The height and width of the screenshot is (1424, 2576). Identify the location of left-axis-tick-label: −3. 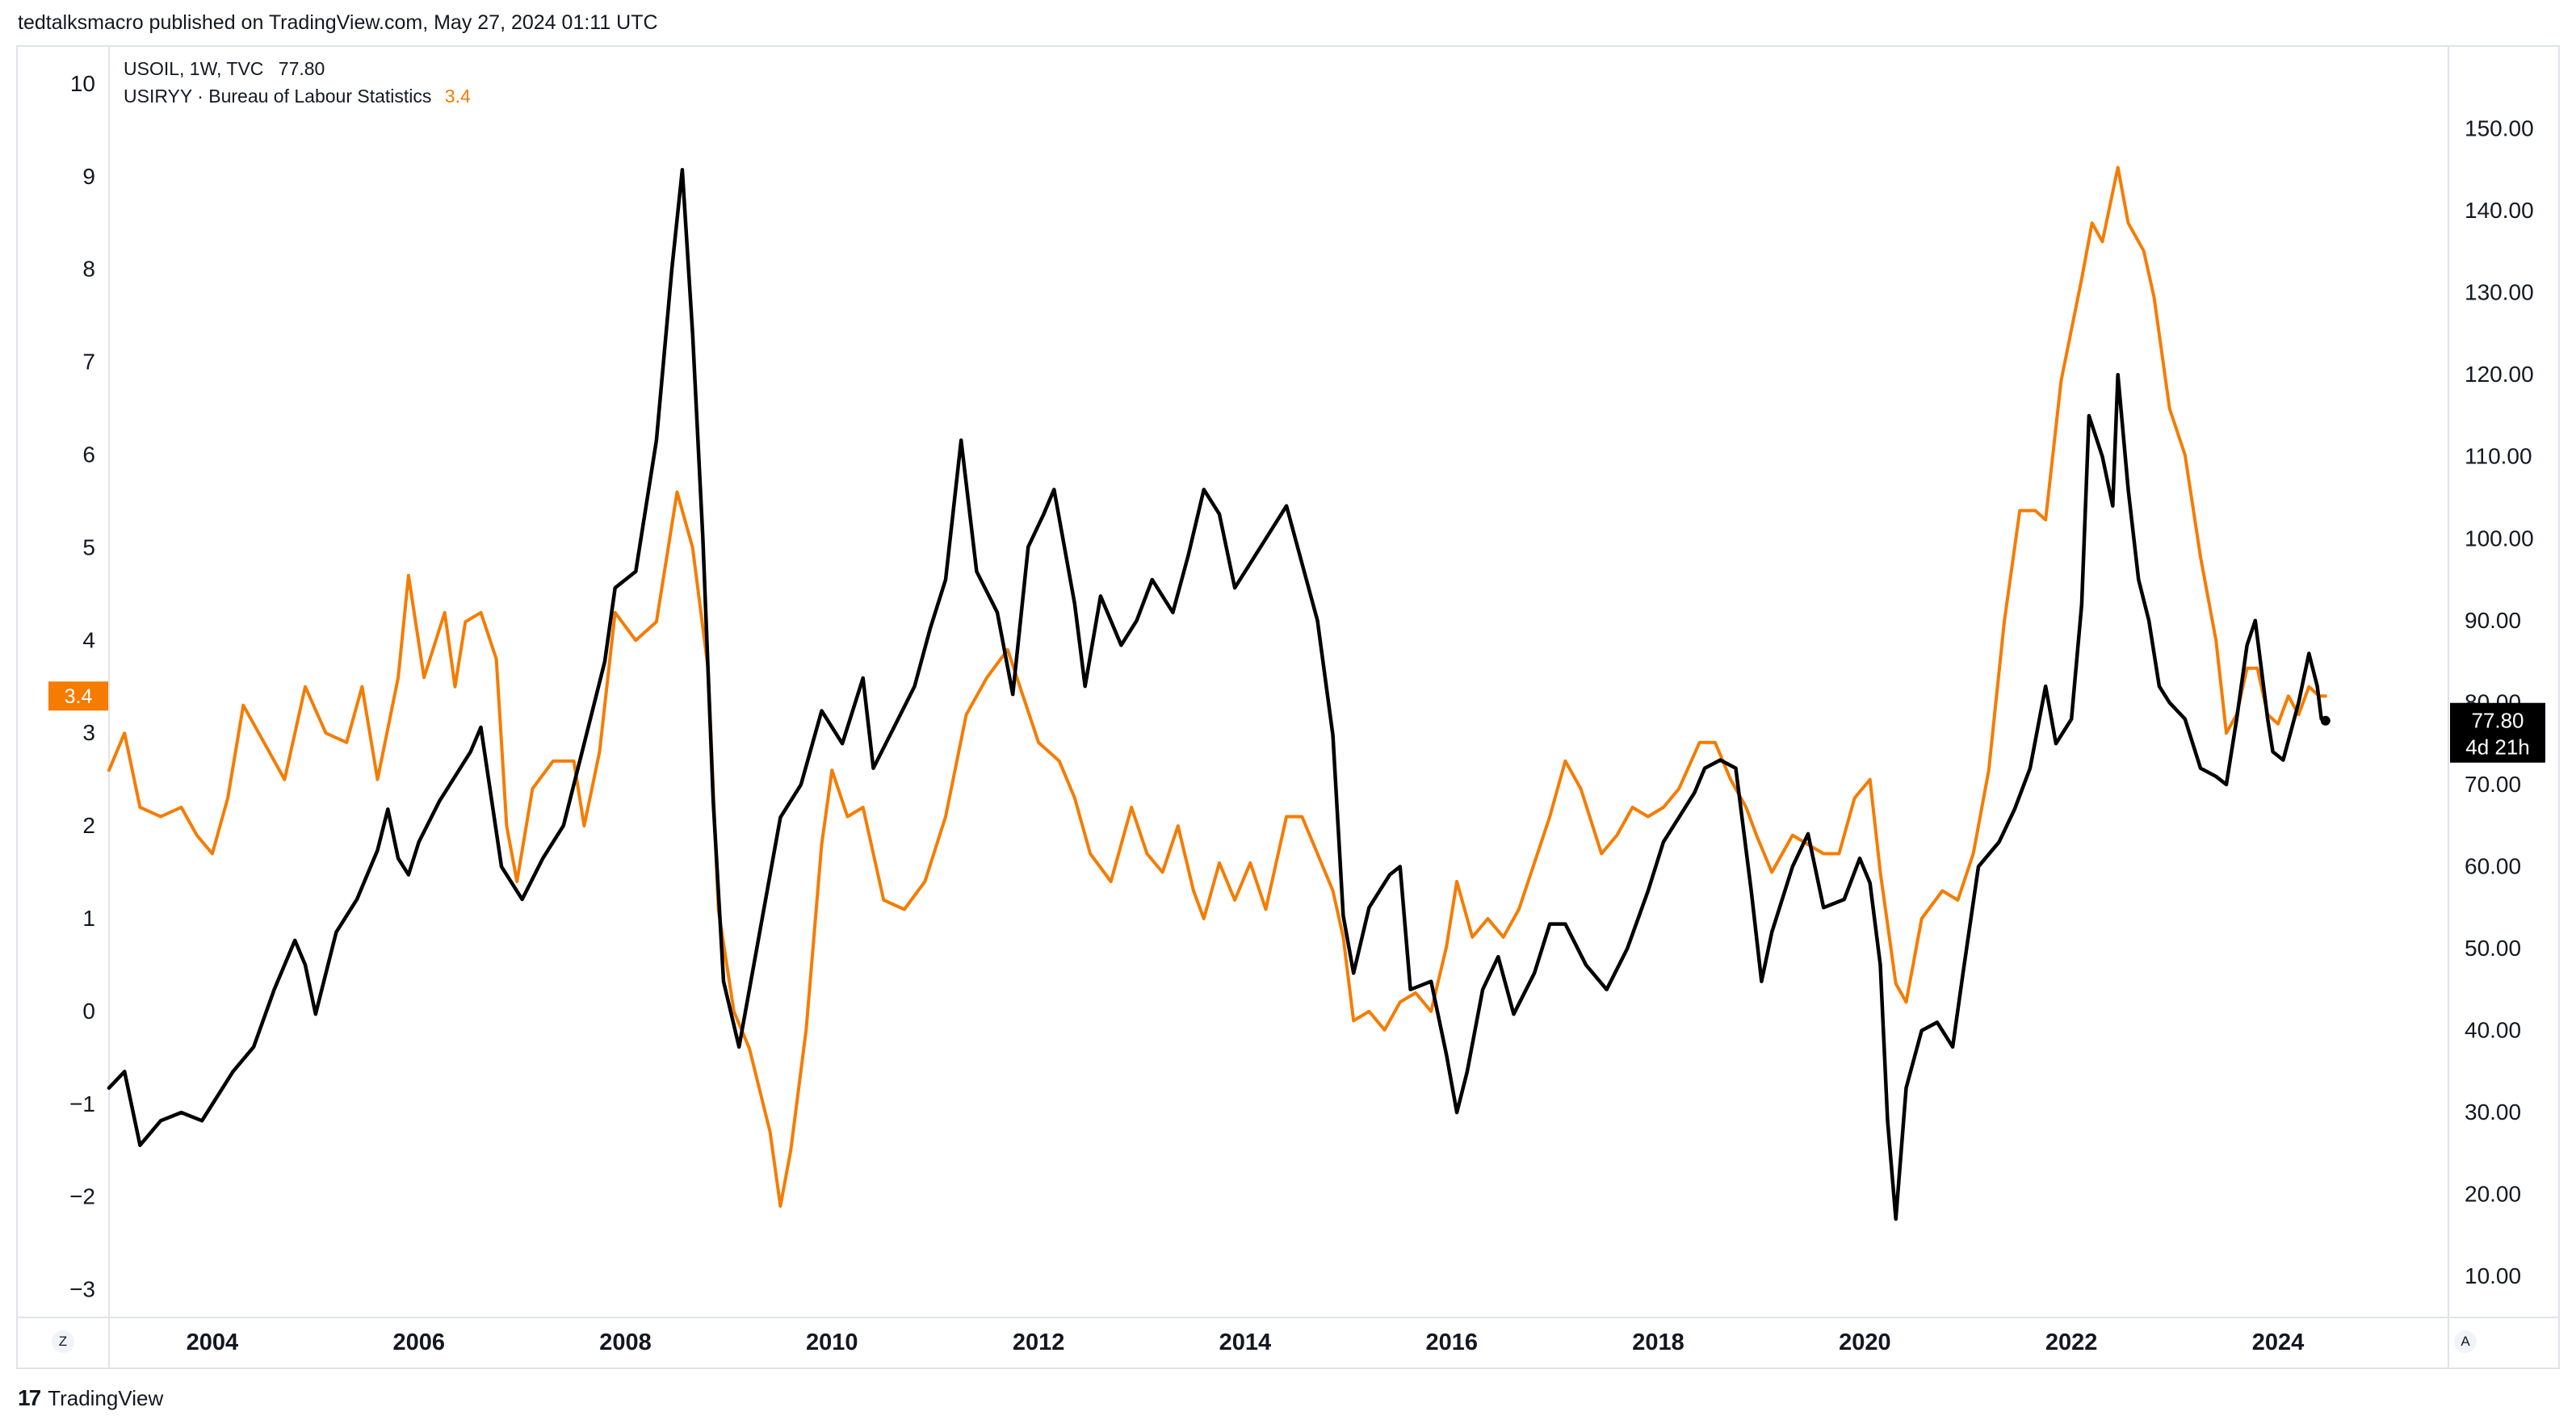
(82, 1289).